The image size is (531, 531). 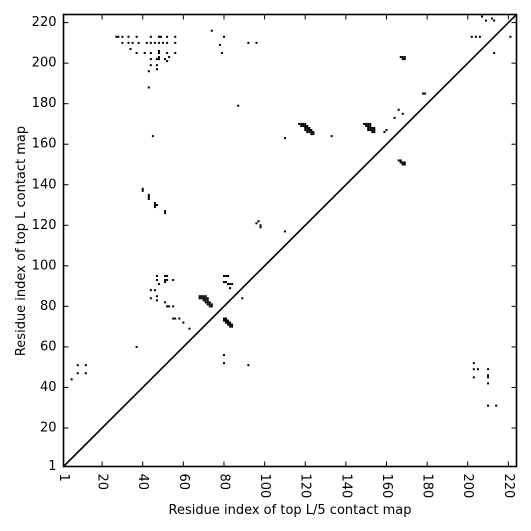 I want to click on x-tick-label: 220, so click(x=508, y=486).